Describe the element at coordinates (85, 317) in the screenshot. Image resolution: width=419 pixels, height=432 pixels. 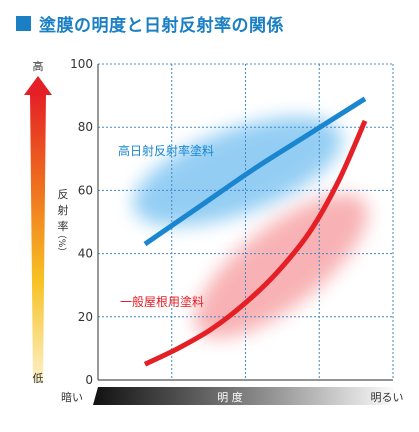
I see `y-tick-label: 20` at that location.